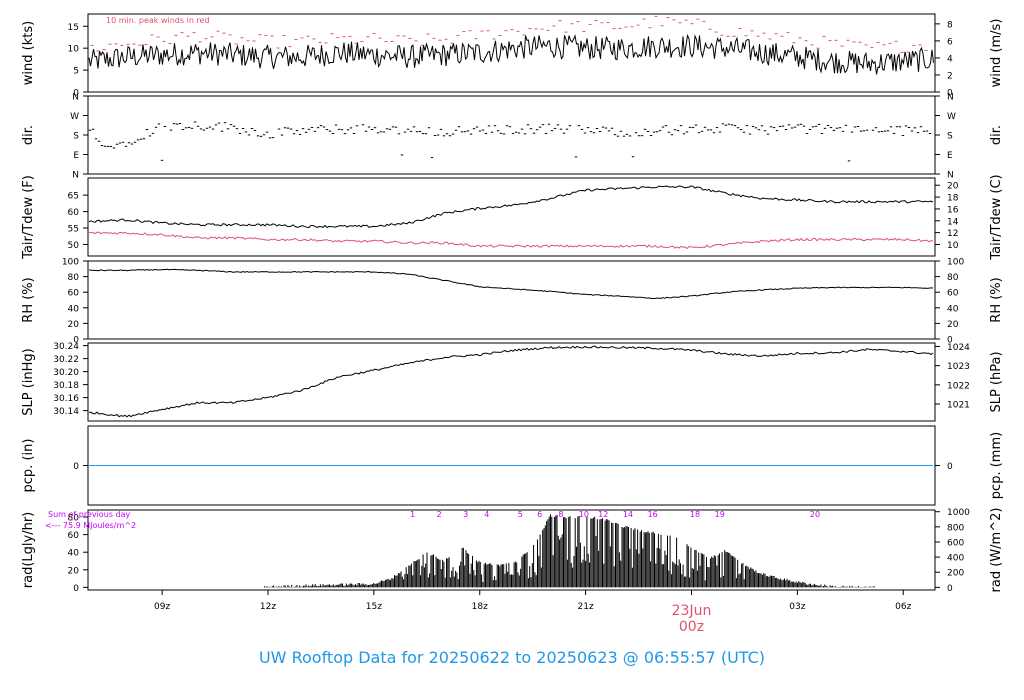  What do you see at coordinates (66, 373) in the screenshot?
I see `slp-ytick-left-label: 30.20` at bounding box center [66, 373].